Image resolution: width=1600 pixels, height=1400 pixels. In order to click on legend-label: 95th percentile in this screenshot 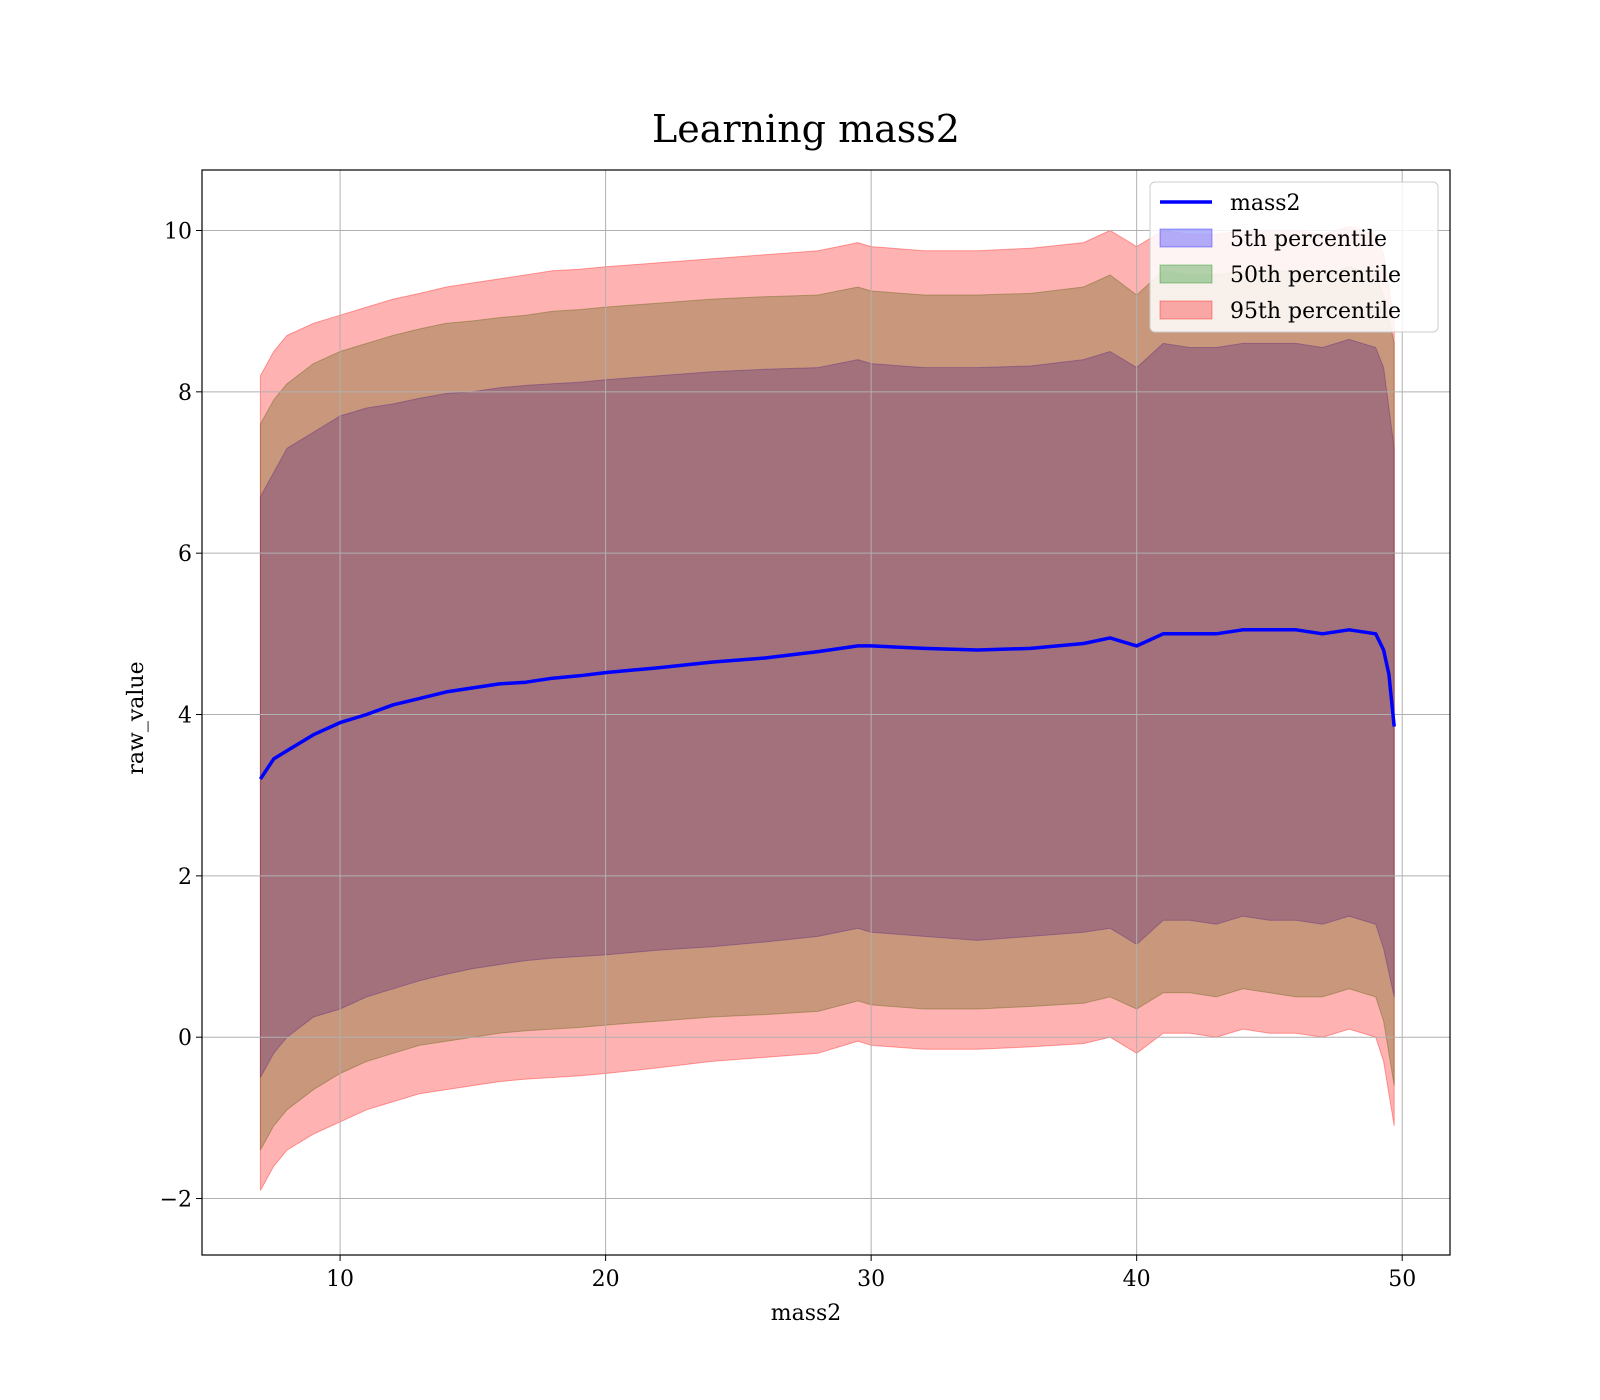, I will do `click(1315, 311)`.